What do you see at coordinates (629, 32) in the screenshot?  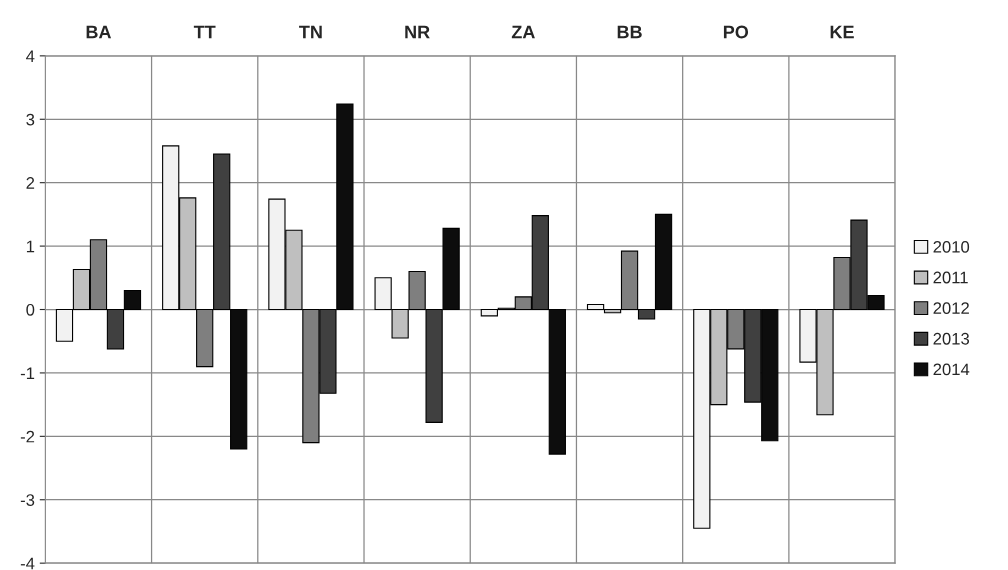 I see `x-tick-label: BB` at bounding box center [629, 32].